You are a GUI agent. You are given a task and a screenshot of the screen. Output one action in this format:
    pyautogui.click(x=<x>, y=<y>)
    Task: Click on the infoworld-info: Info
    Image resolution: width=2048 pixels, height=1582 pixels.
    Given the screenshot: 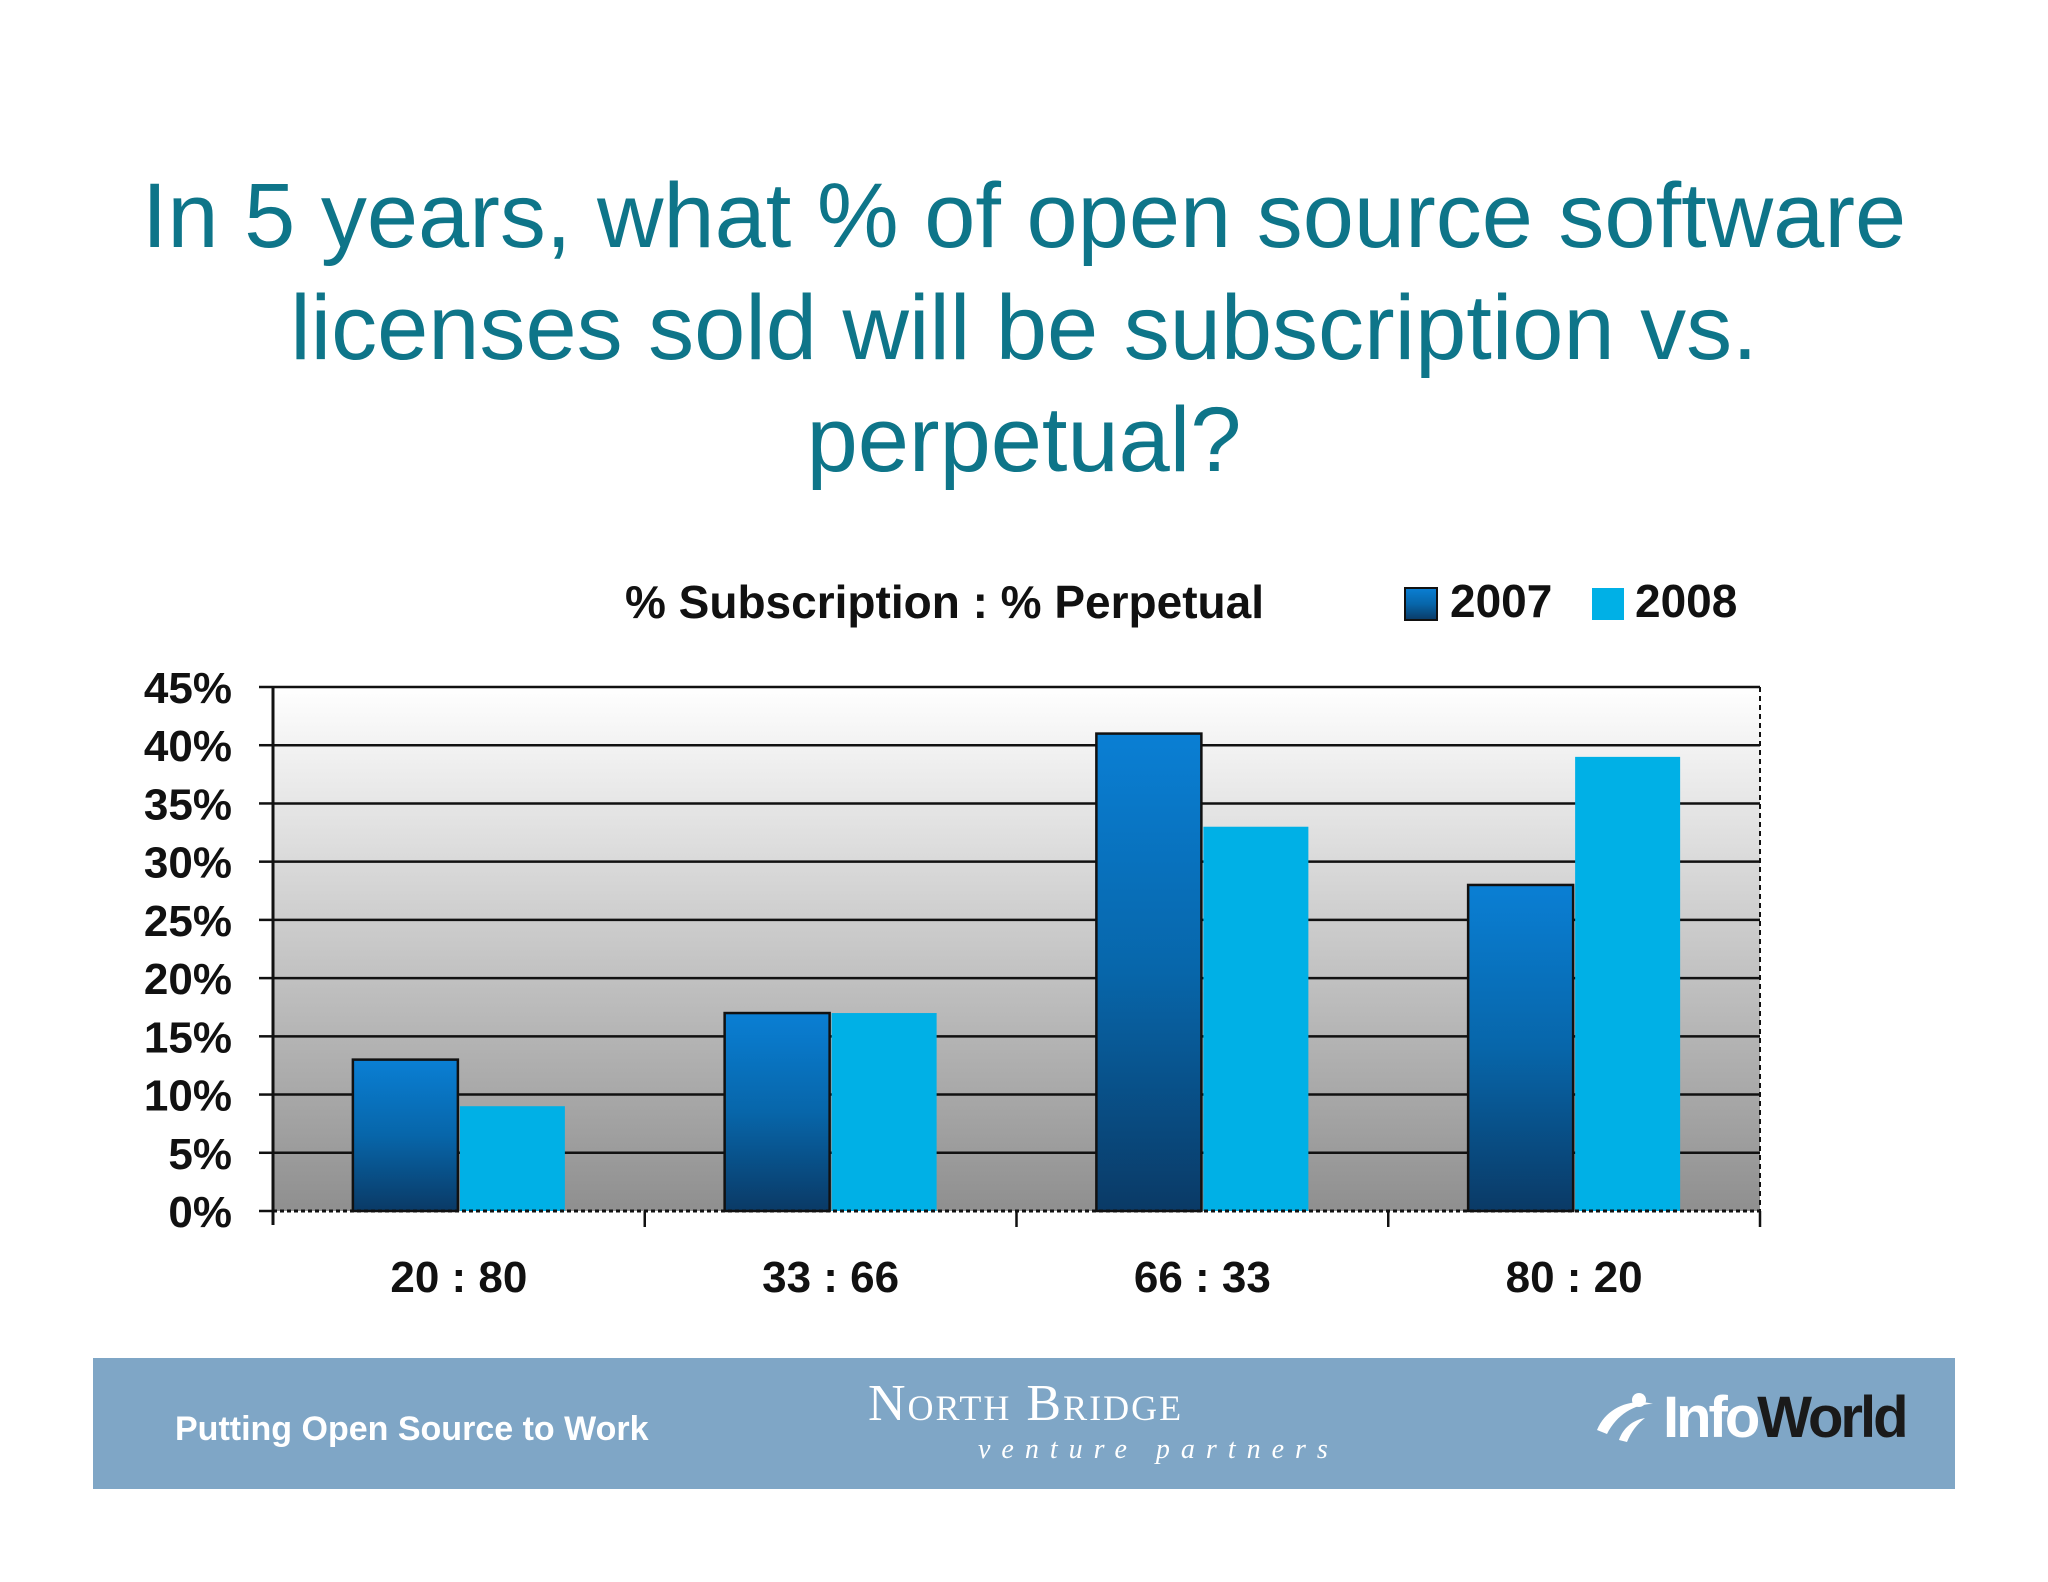 What is the action you would take?
    pyautogui.click(x=1711, y=1417)
    